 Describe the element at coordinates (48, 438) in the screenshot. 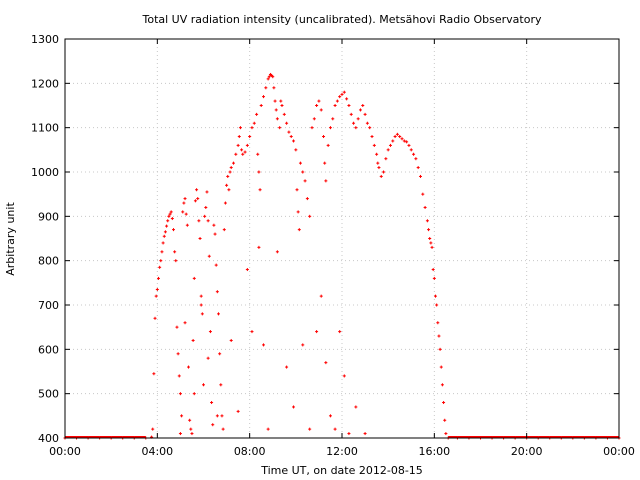

I see `y-tick-label: 400` at that location.